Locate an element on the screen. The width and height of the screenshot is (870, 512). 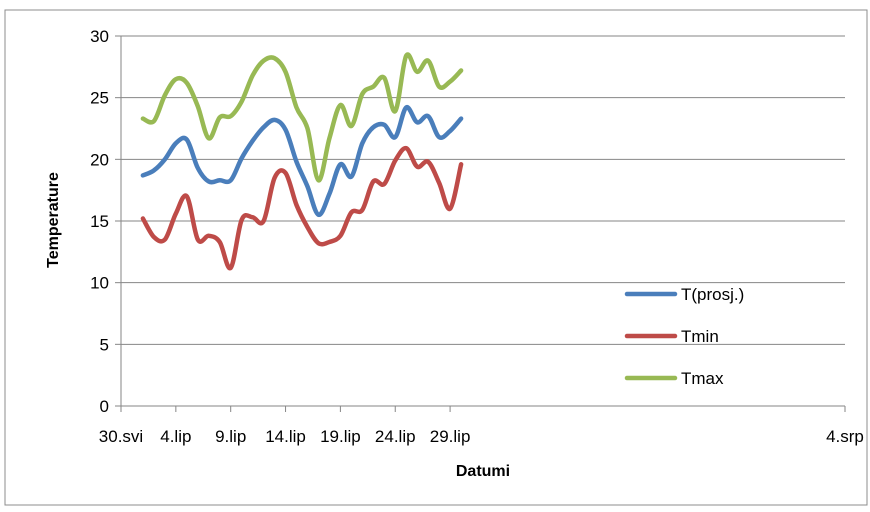
y-tick-label: 25 is located at coordinates (99, 98).